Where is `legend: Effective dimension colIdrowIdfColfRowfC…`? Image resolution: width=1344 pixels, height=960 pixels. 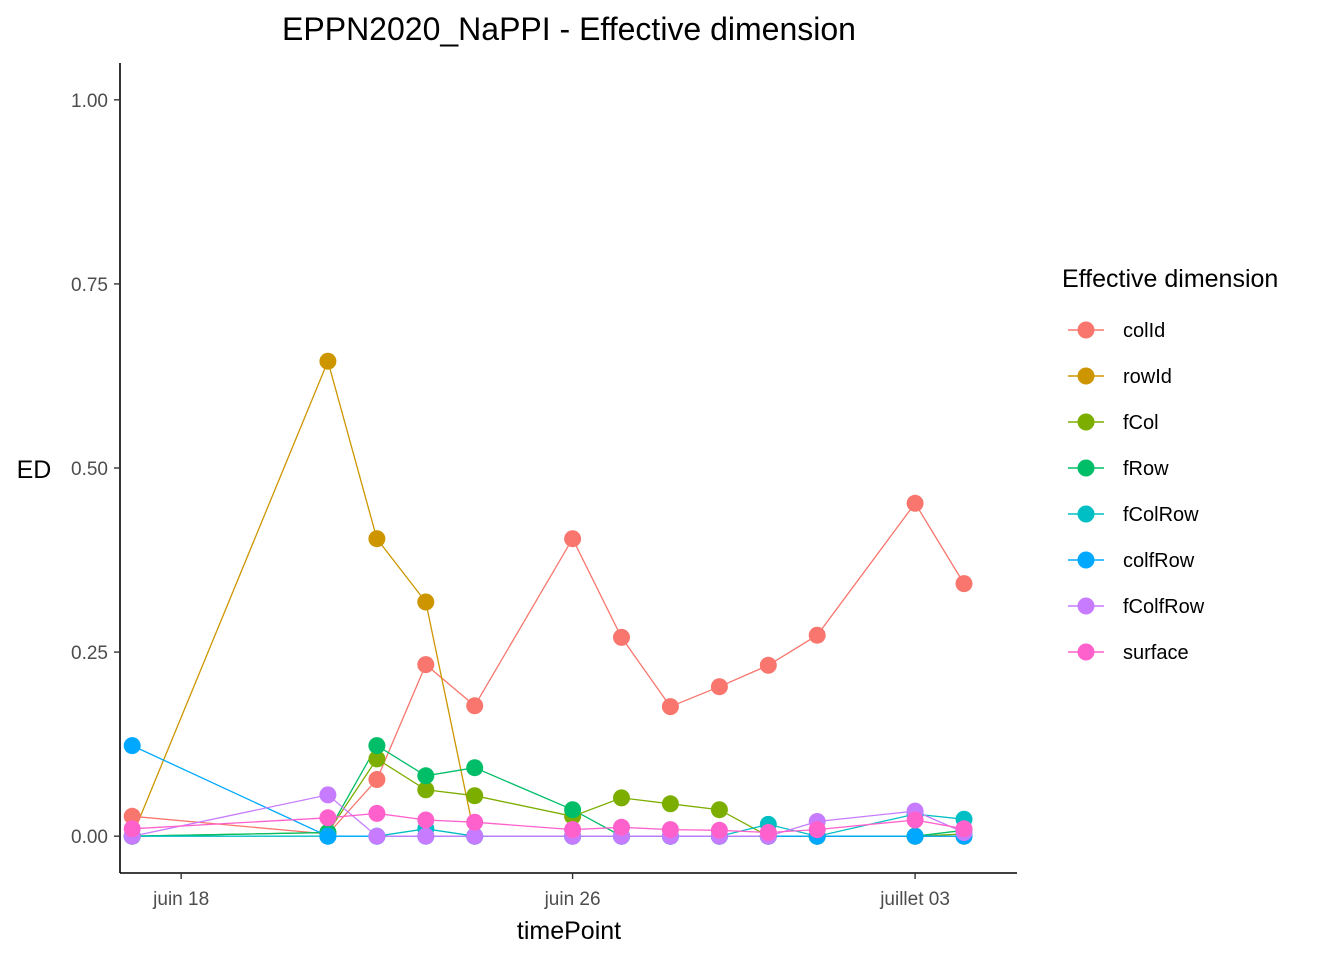
legend: Effective dimension colIdrowIdfColfRowfC… is located at coordinates (1170, 464).